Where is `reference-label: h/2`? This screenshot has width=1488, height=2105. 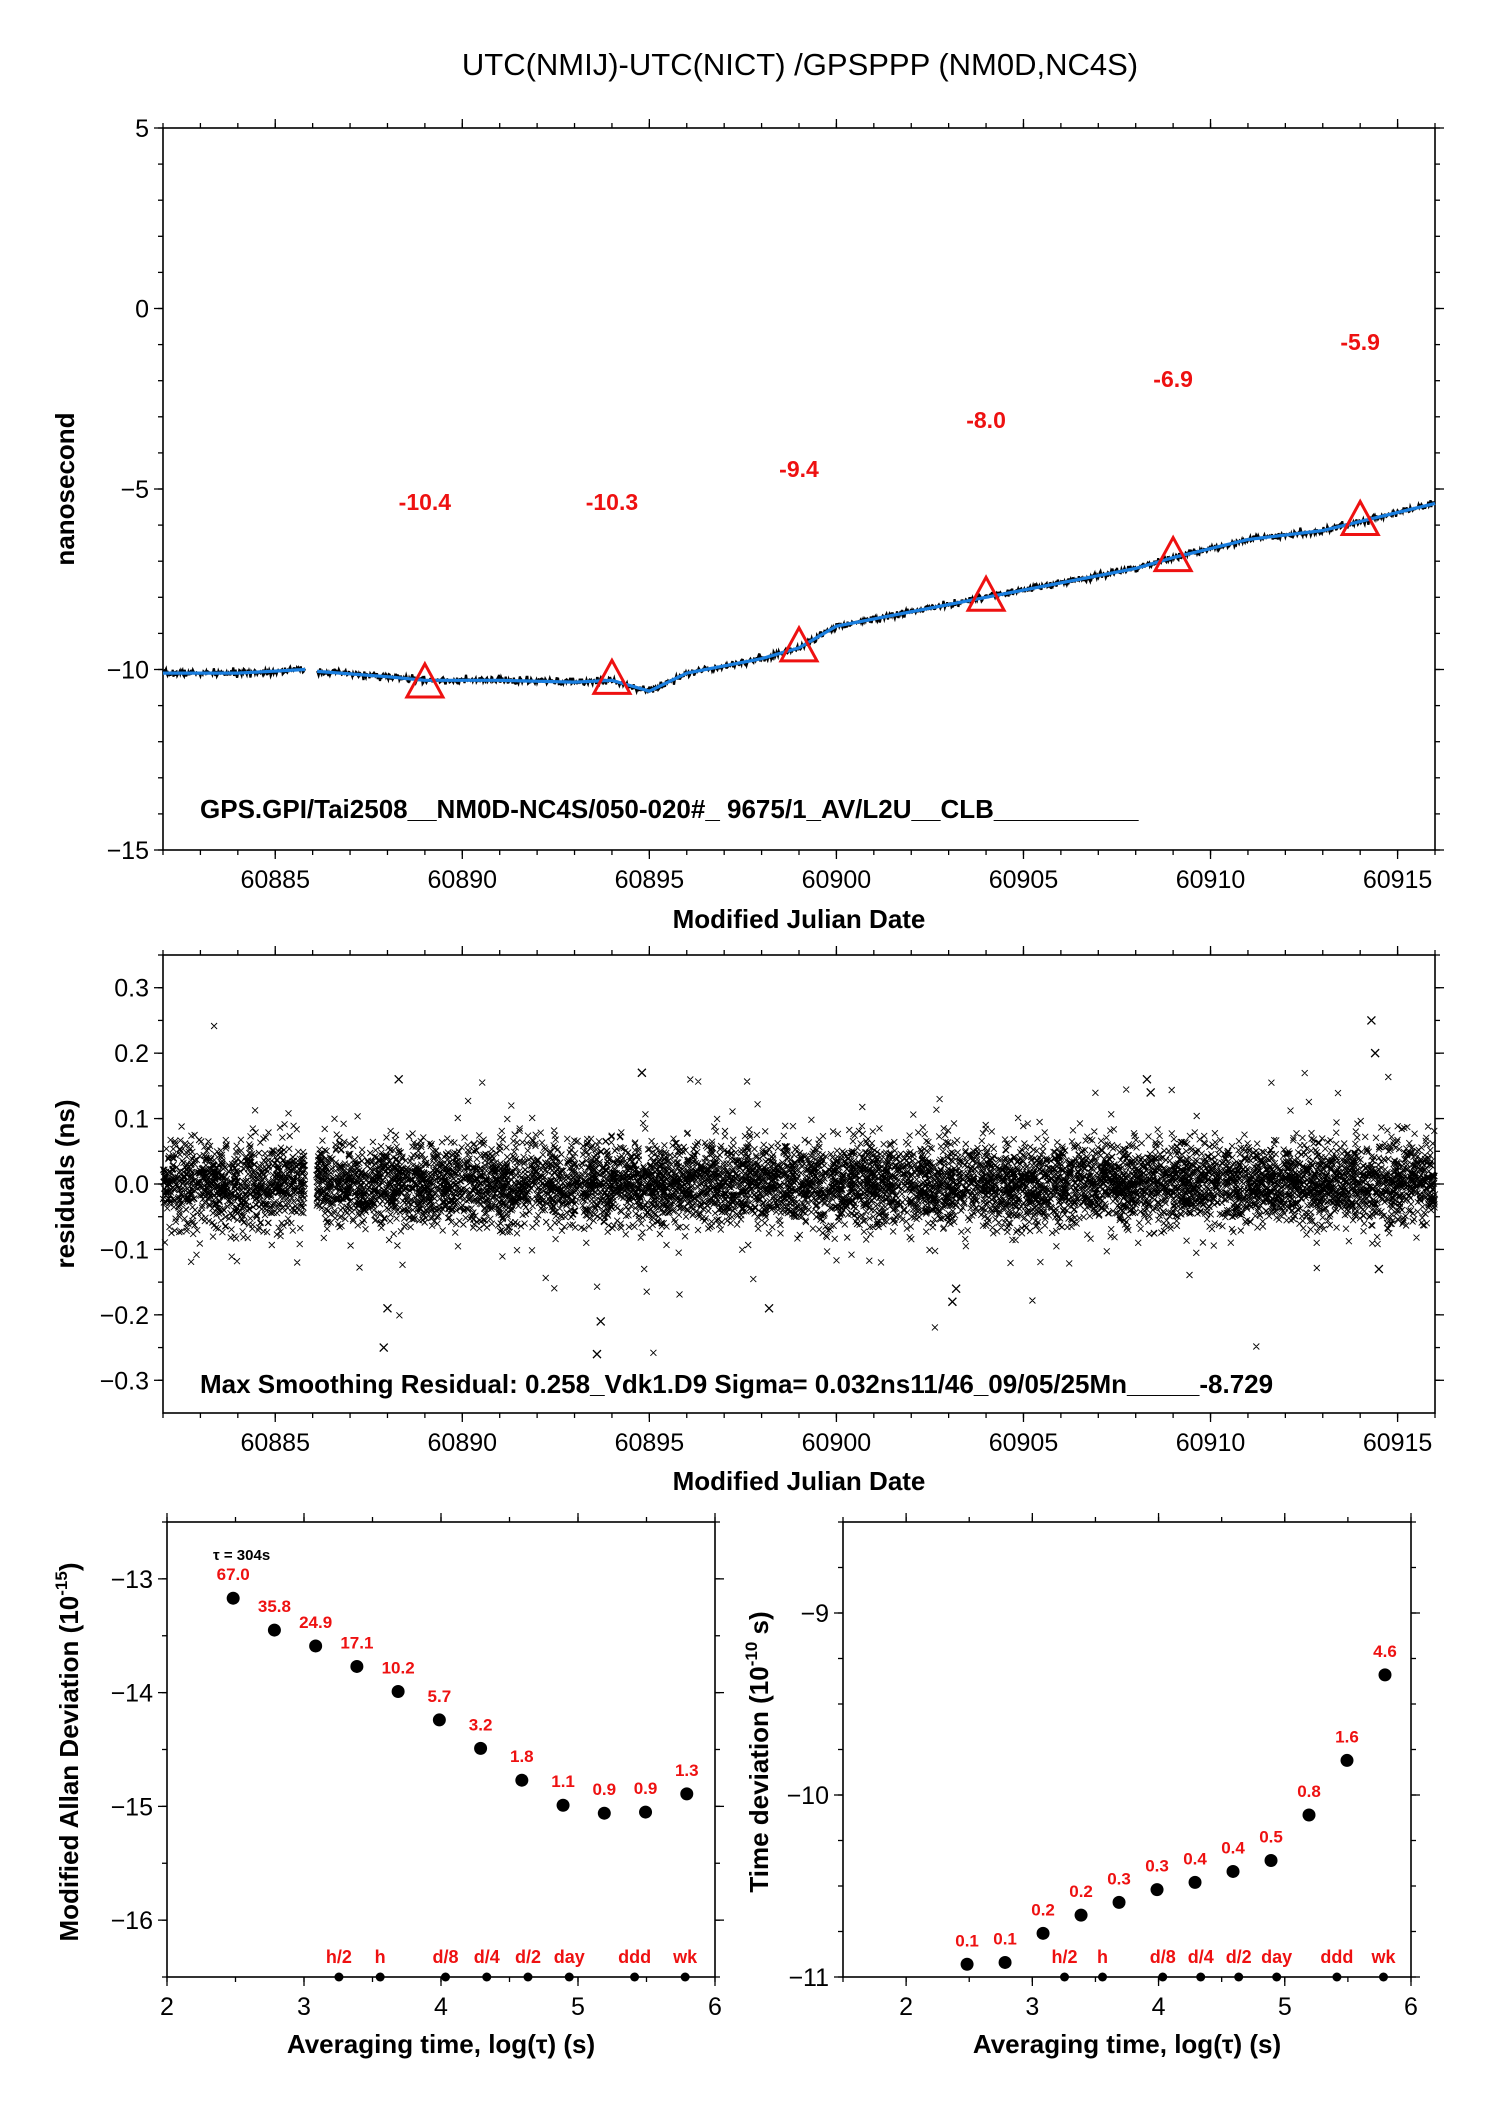 reference-label: h/2 is located at coordinates (339, 1957).